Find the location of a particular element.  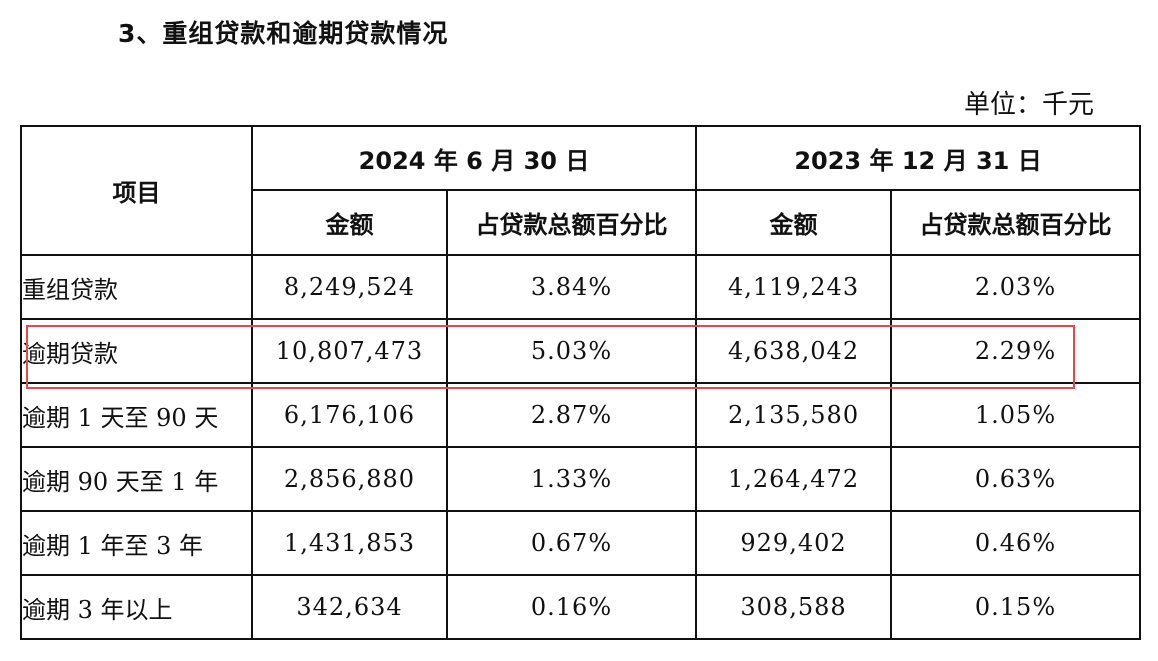

percent-2024: 5.03% is located at coordinates (571, 351).